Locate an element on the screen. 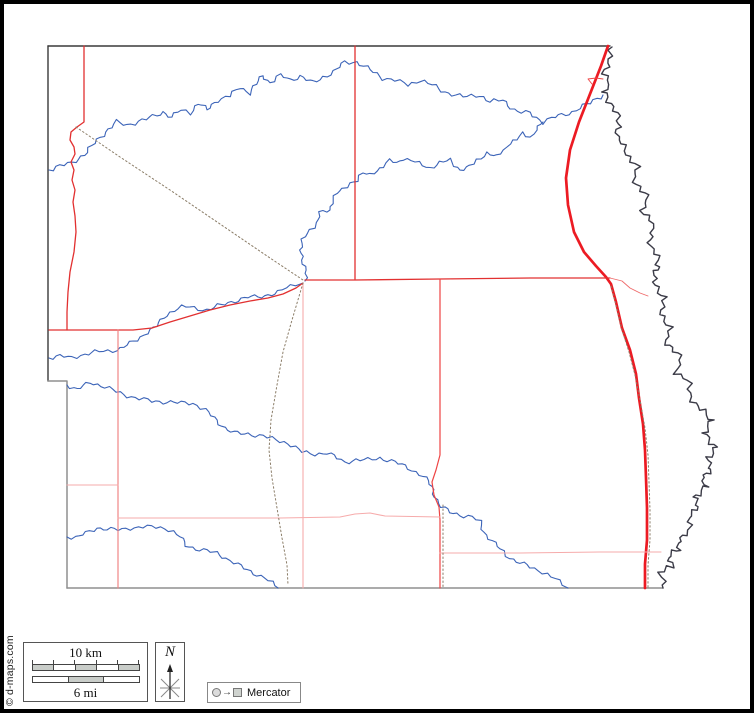 The width and height of the screenshot is (754, 713). dotted-line-east is located at coordinates (630, 437).